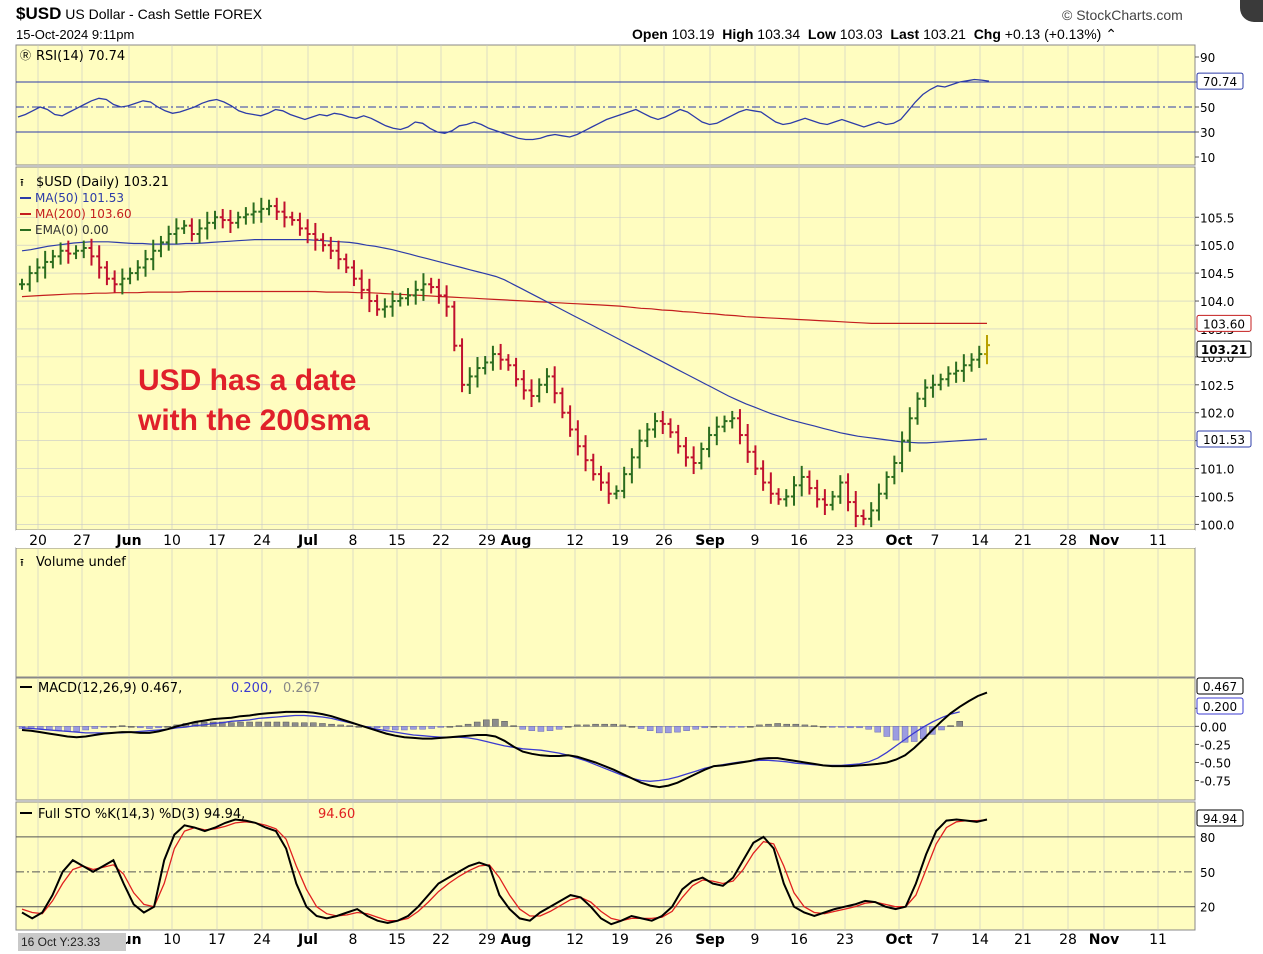 The width and height of the screenshot is (1263, 954). I want to click on x-tick-label: Oct, so click(899, 541).